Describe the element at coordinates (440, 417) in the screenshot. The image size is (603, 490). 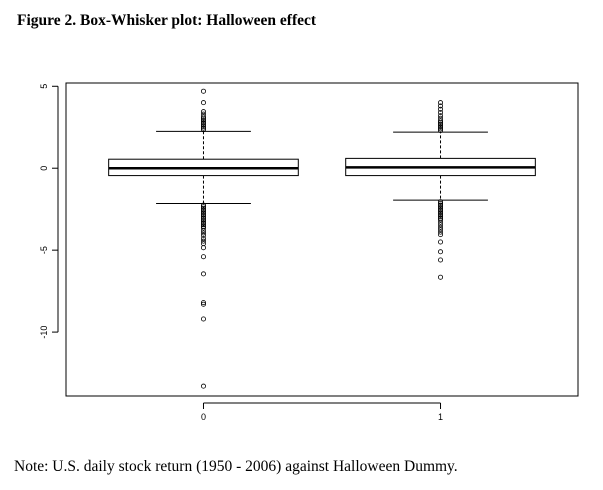
I see `x-tick-label: 1` at that location.